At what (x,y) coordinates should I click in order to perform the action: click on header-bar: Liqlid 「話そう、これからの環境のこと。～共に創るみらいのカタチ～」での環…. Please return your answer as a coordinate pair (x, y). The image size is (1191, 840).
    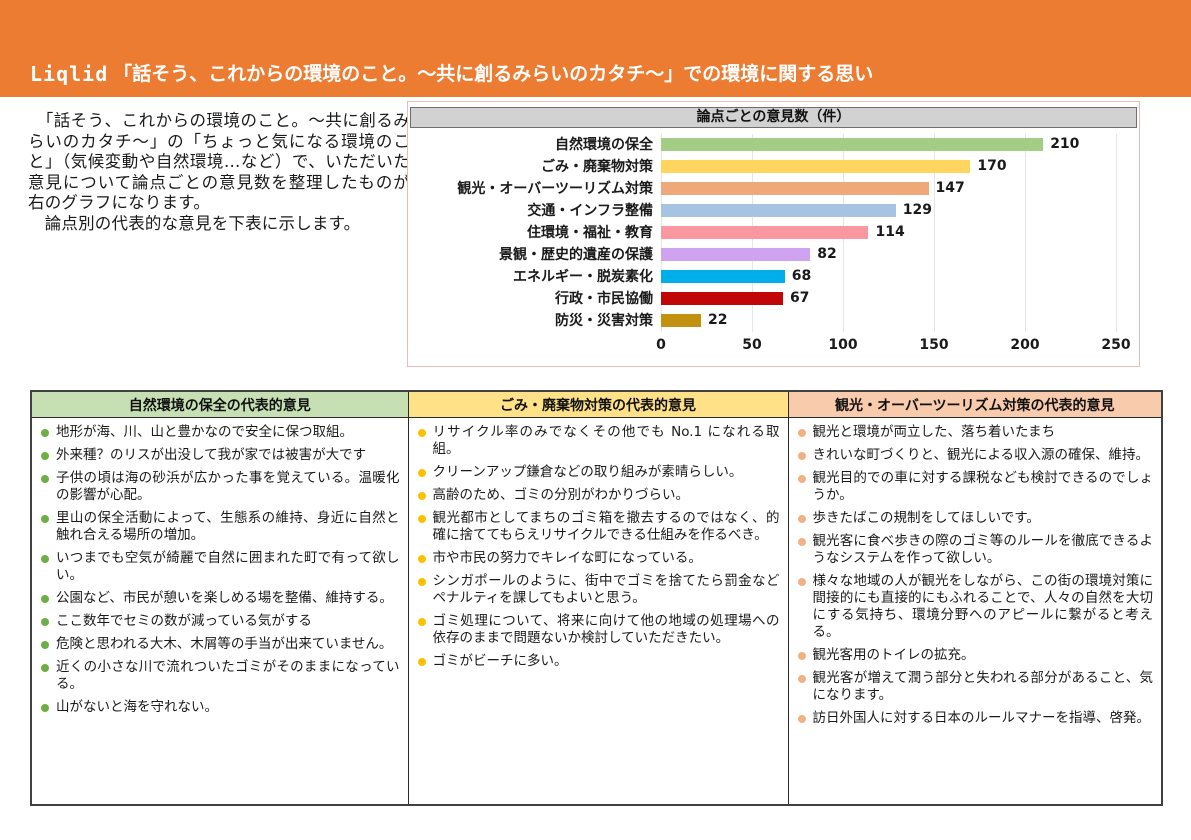
    Looking at the image, I should click on (595, 48).